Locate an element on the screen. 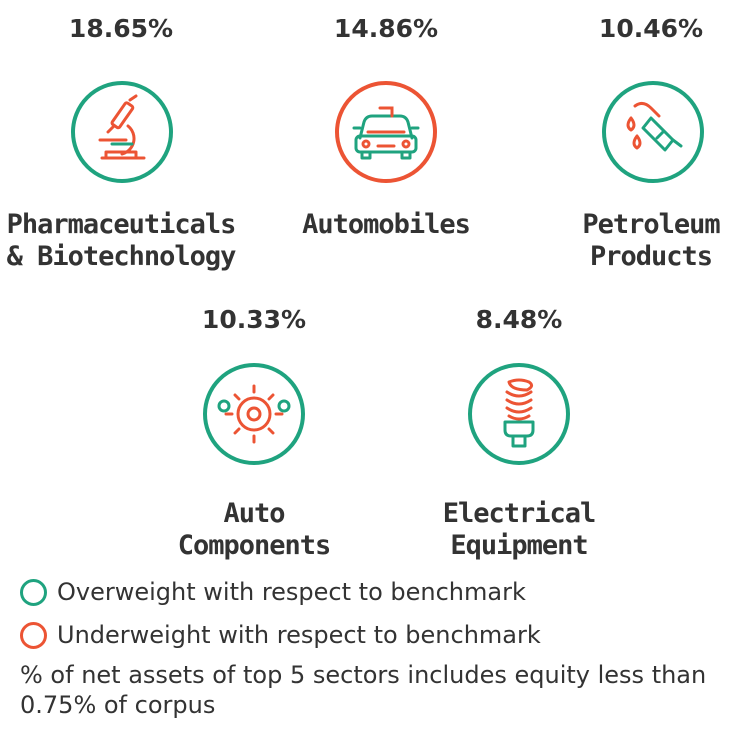  overweight-circle-icon is located at coordinates (33, 592).